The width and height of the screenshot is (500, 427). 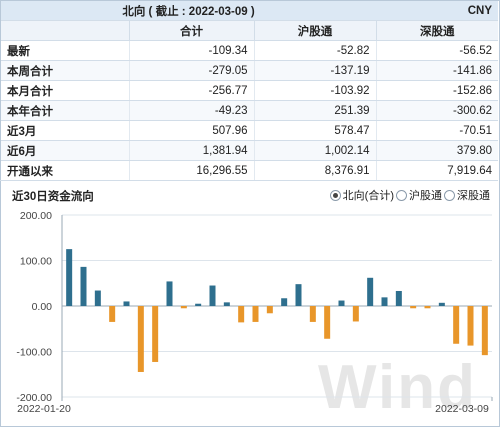 I want to click on column-header-shenzhen: 深股通, so click(x=437, y=30).